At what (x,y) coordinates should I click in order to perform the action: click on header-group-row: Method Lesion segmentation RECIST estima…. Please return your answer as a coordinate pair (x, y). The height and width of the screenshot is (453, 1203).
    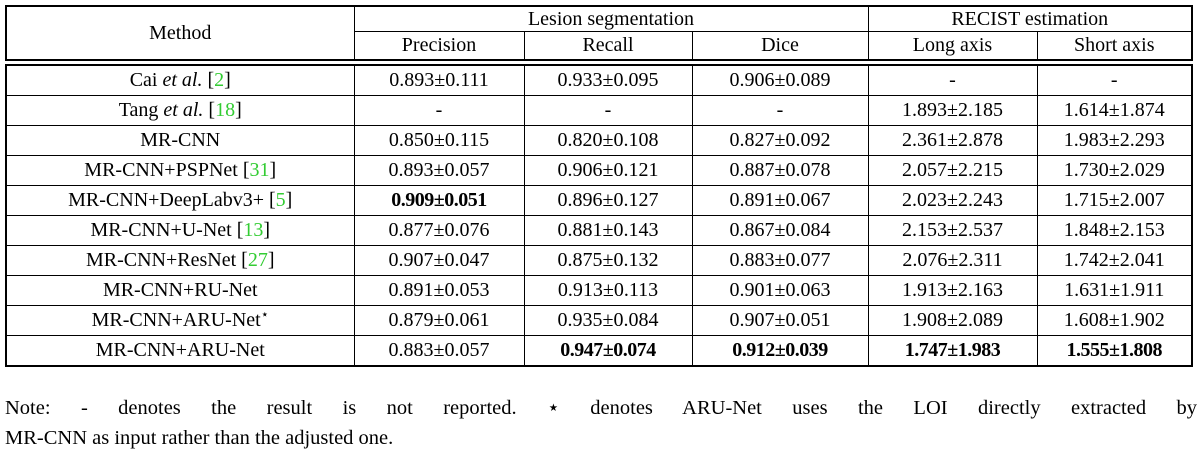
    Looking at the image, I should click on (599, 35).